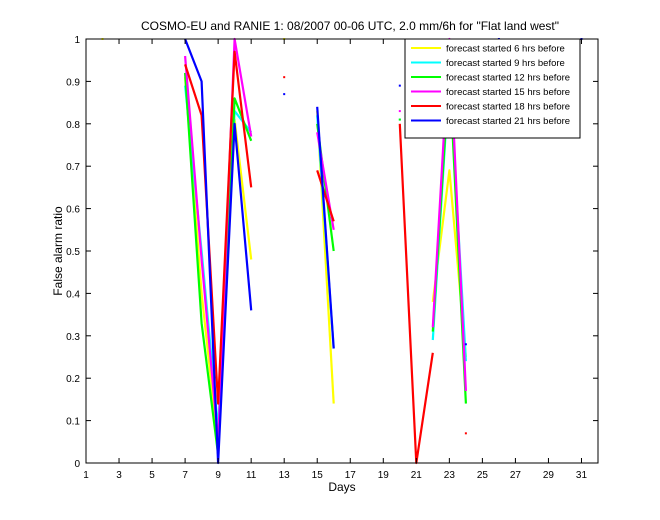  I want to click on x-tick-label: 19, so click(384, 475).